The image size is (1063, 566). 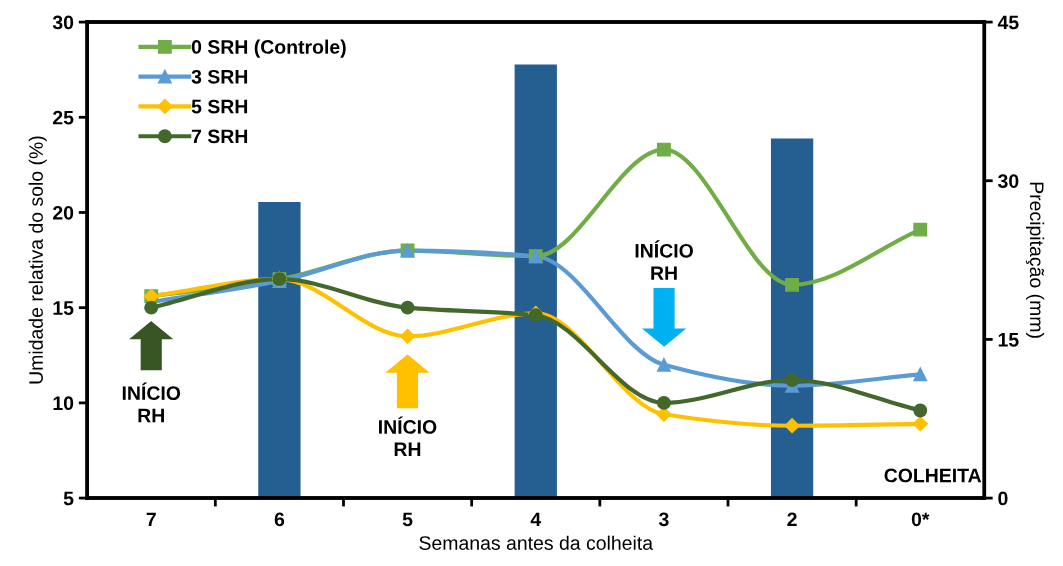 What do you see at coordinates (151, 519) in the screenshot?
I see `x-tick-label: 7` at bounding box center [151, 519].